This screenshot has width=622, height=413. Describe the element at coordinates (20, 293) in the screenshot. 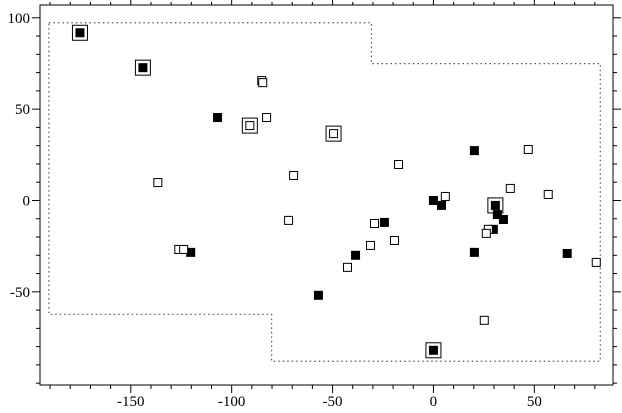

I see `y-tick-label: -50` at that location.